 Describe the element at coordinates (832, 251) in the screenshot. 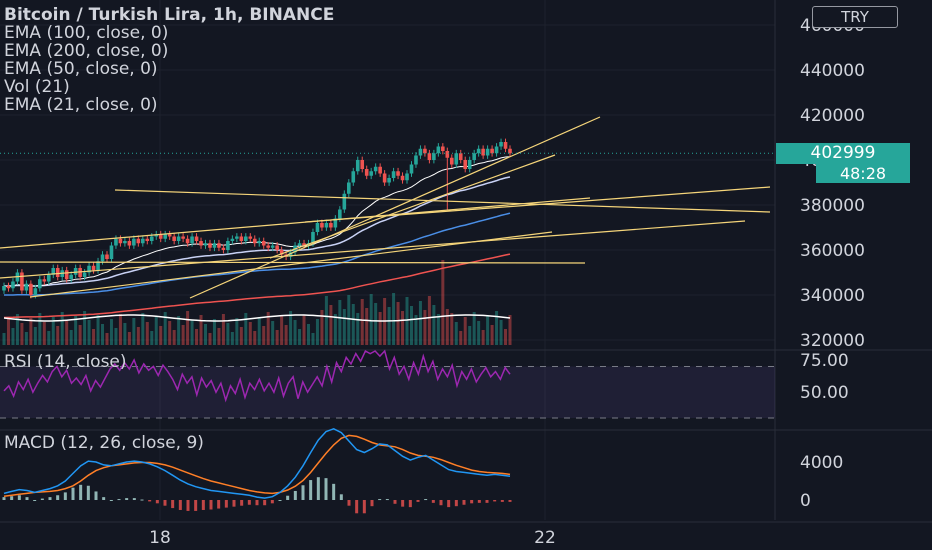

I see `price-tick-label: 360000` at that location.